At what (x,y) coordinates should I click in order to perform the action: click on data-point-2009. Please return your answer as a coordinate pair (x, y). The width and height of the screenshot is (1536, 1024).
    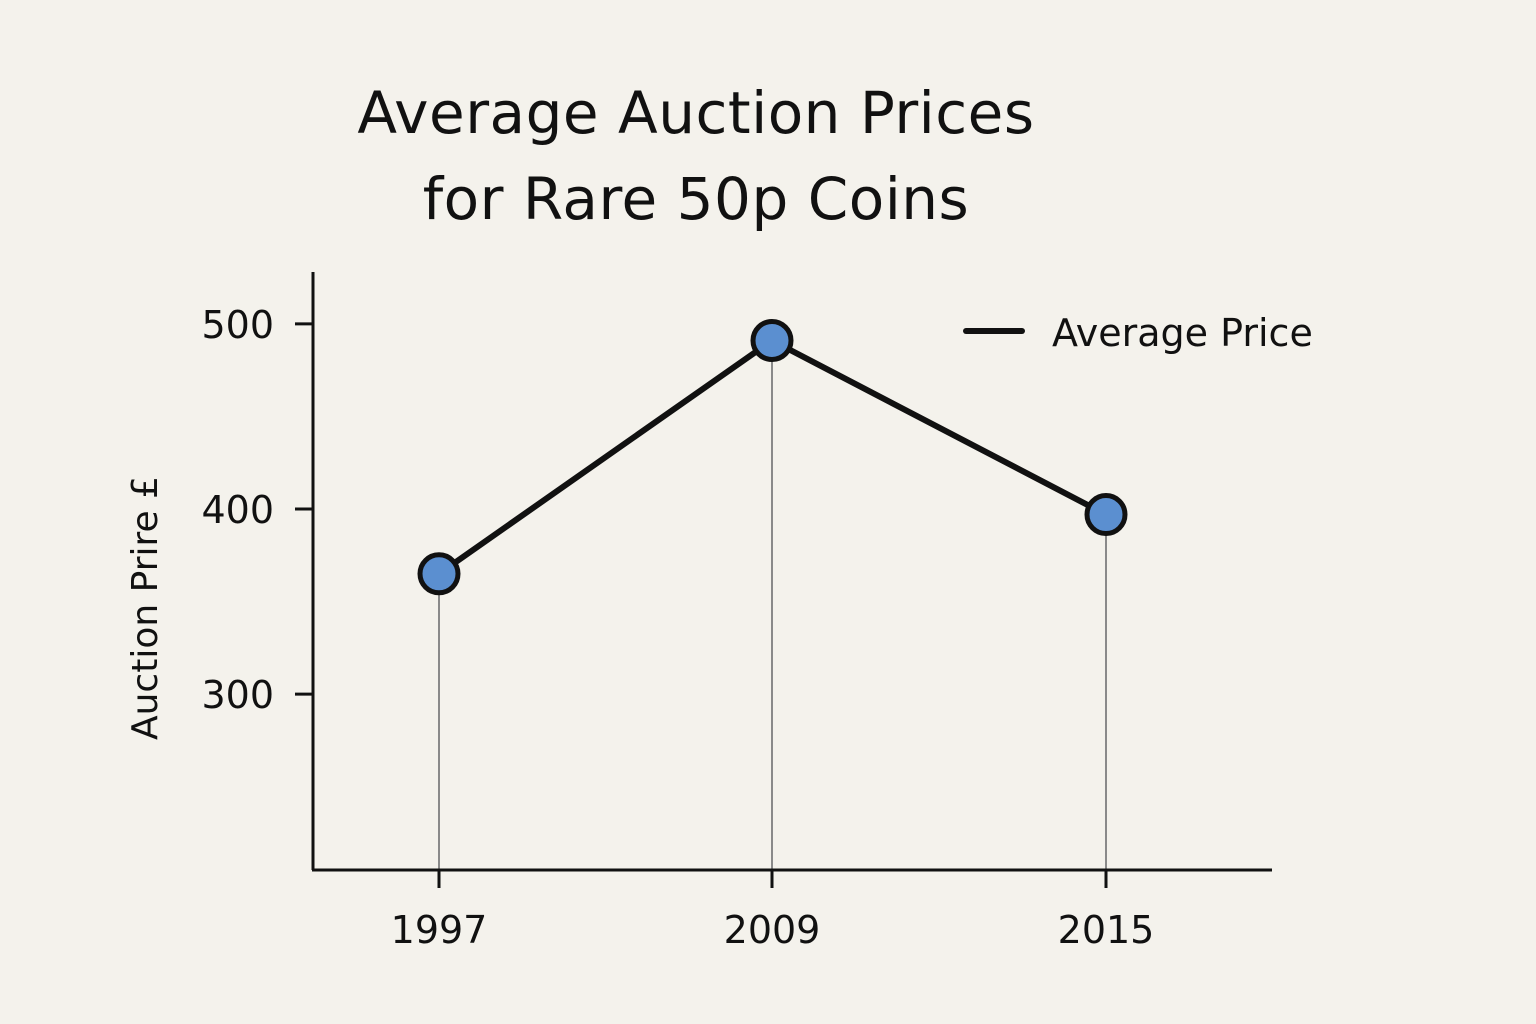
    Looking at the image, I should click on (772, 341).